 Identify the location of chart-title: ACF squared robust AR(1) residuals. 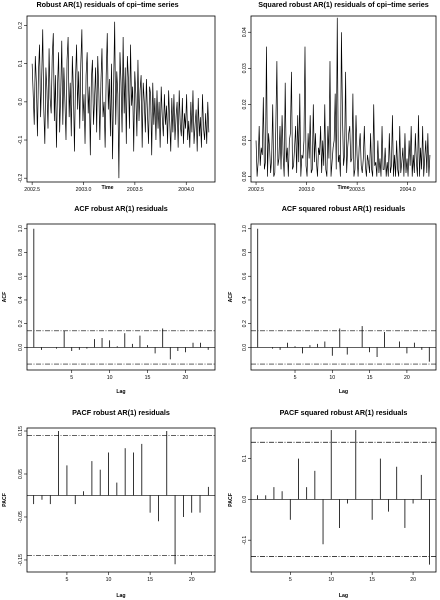
(344, 208).